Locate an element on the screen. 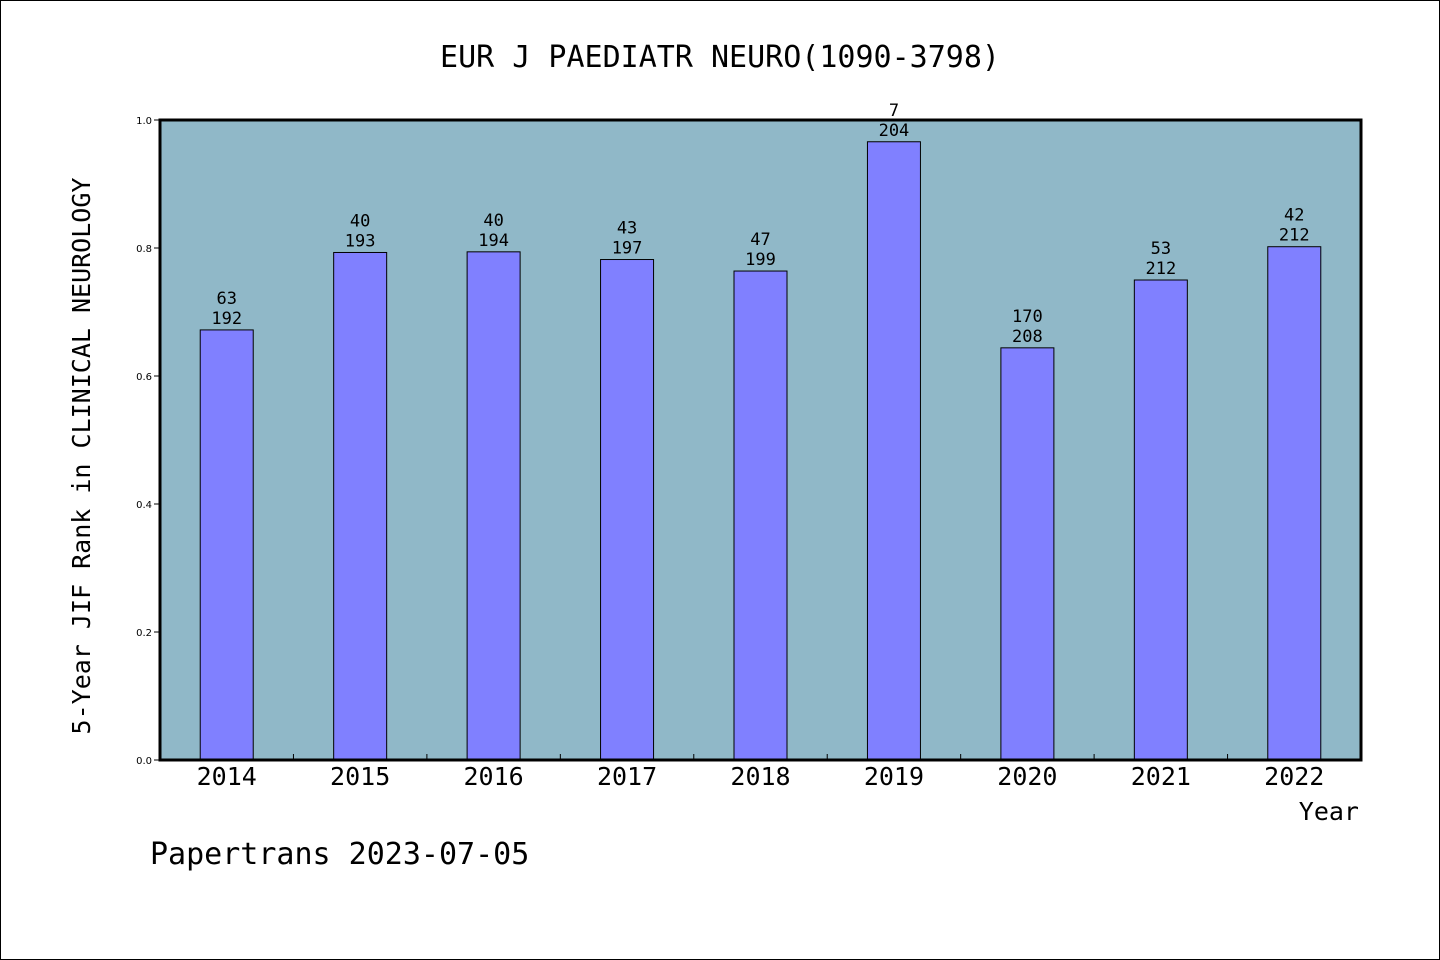  bar-2022 is located at coordinates (1294, 503).